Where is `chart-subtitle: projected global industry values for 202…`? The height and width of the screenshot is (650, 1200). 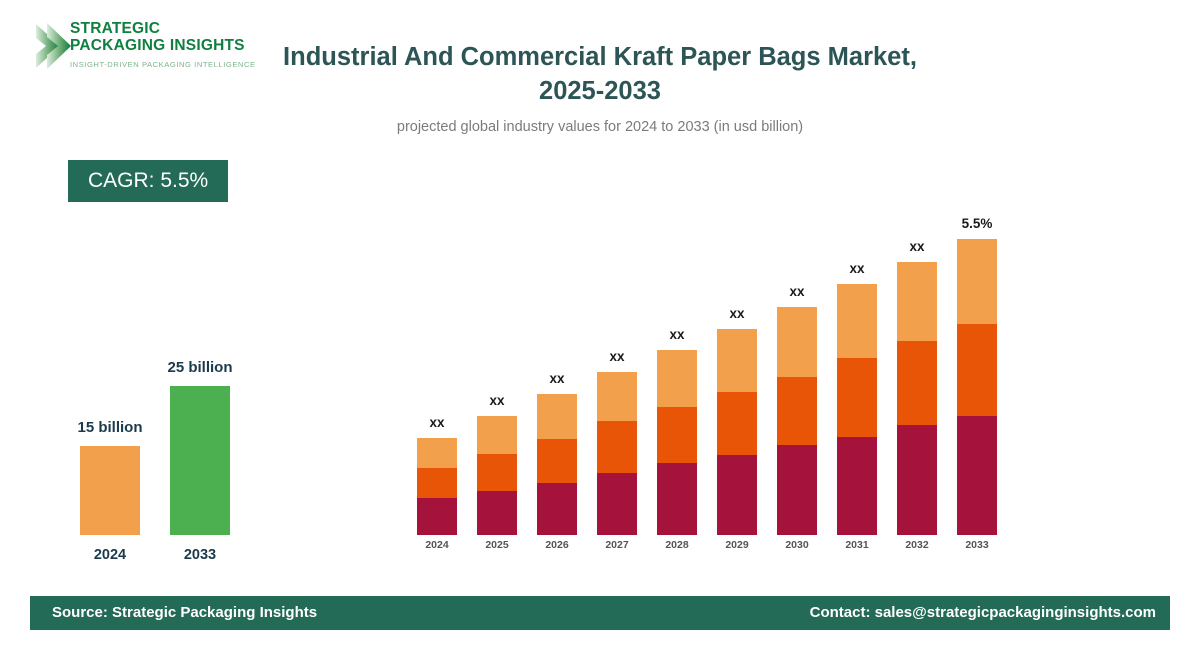 chart-subtitle: projected global industry values for 202… is located at coordinates (600, 127).